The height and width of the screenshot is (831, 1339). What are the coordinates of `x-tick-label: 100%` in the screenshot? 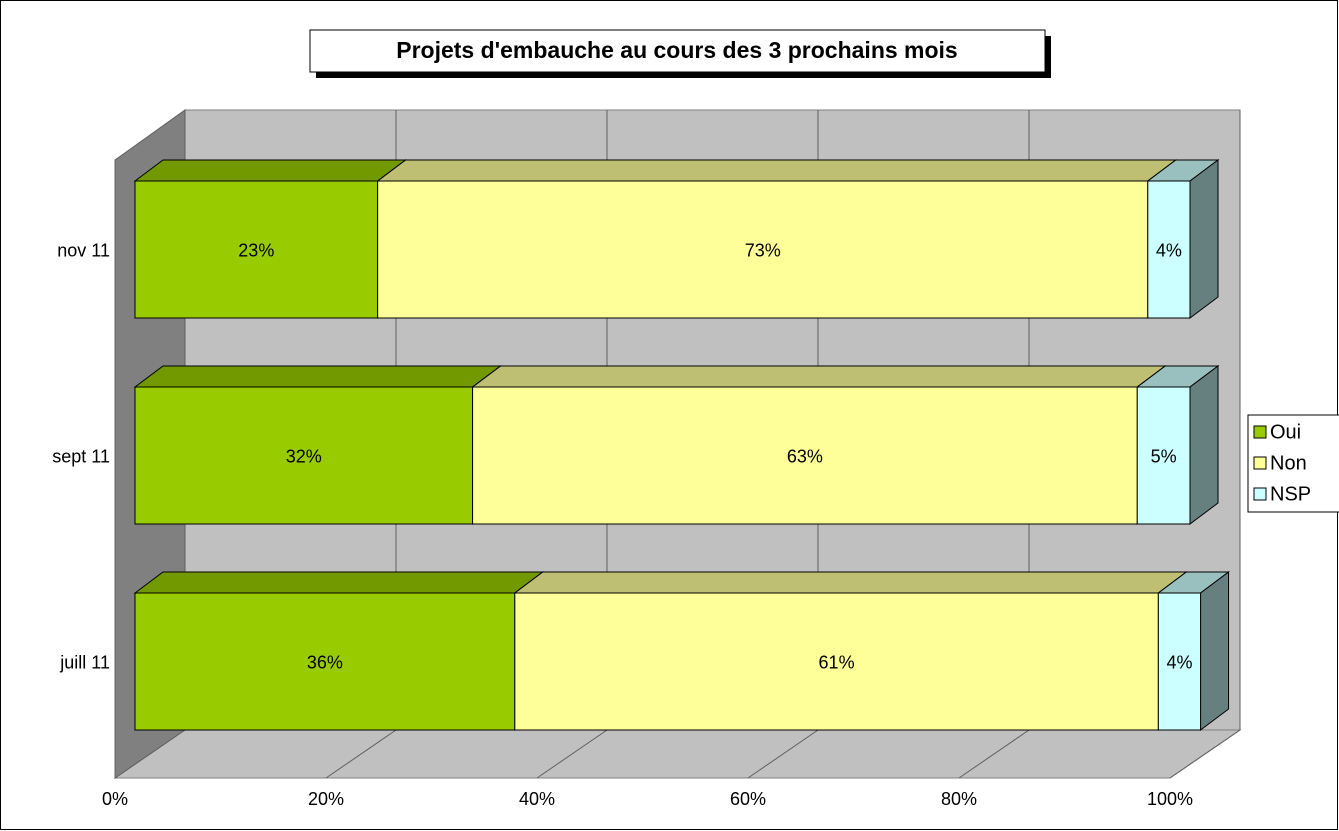 It's located at (1170, 799).